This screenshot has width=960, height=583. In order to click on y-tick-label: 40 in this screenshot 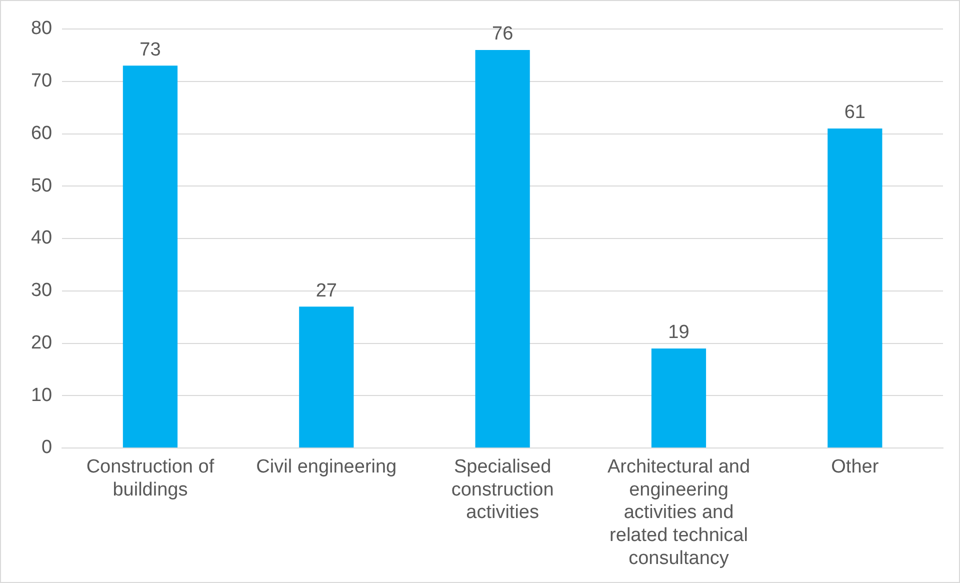, I will do `click(41, 238)`.